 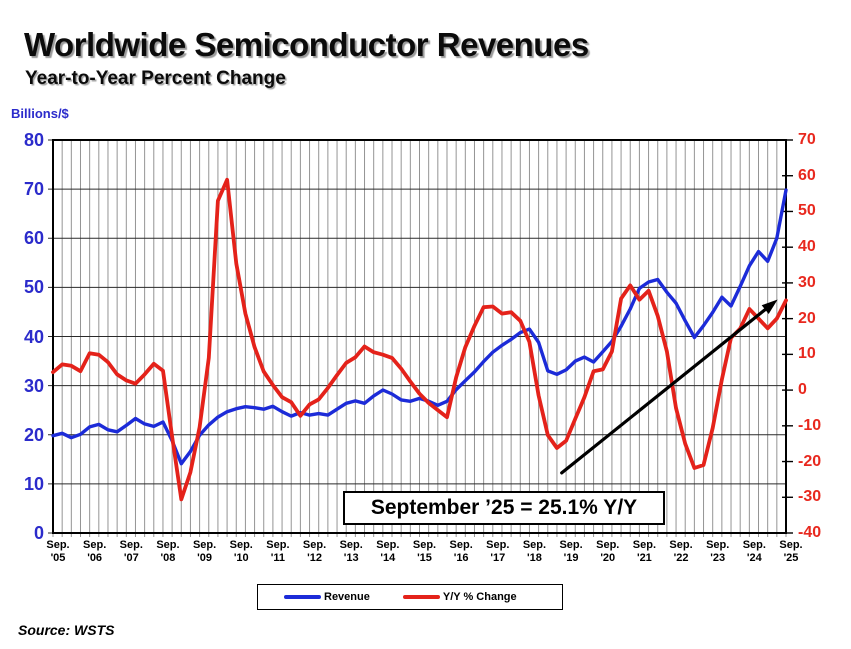 What do you see at coordinates (807, 139) in the screenshot?
I see `right-axis-tick-label: 70` at bounding box center [807, 139].